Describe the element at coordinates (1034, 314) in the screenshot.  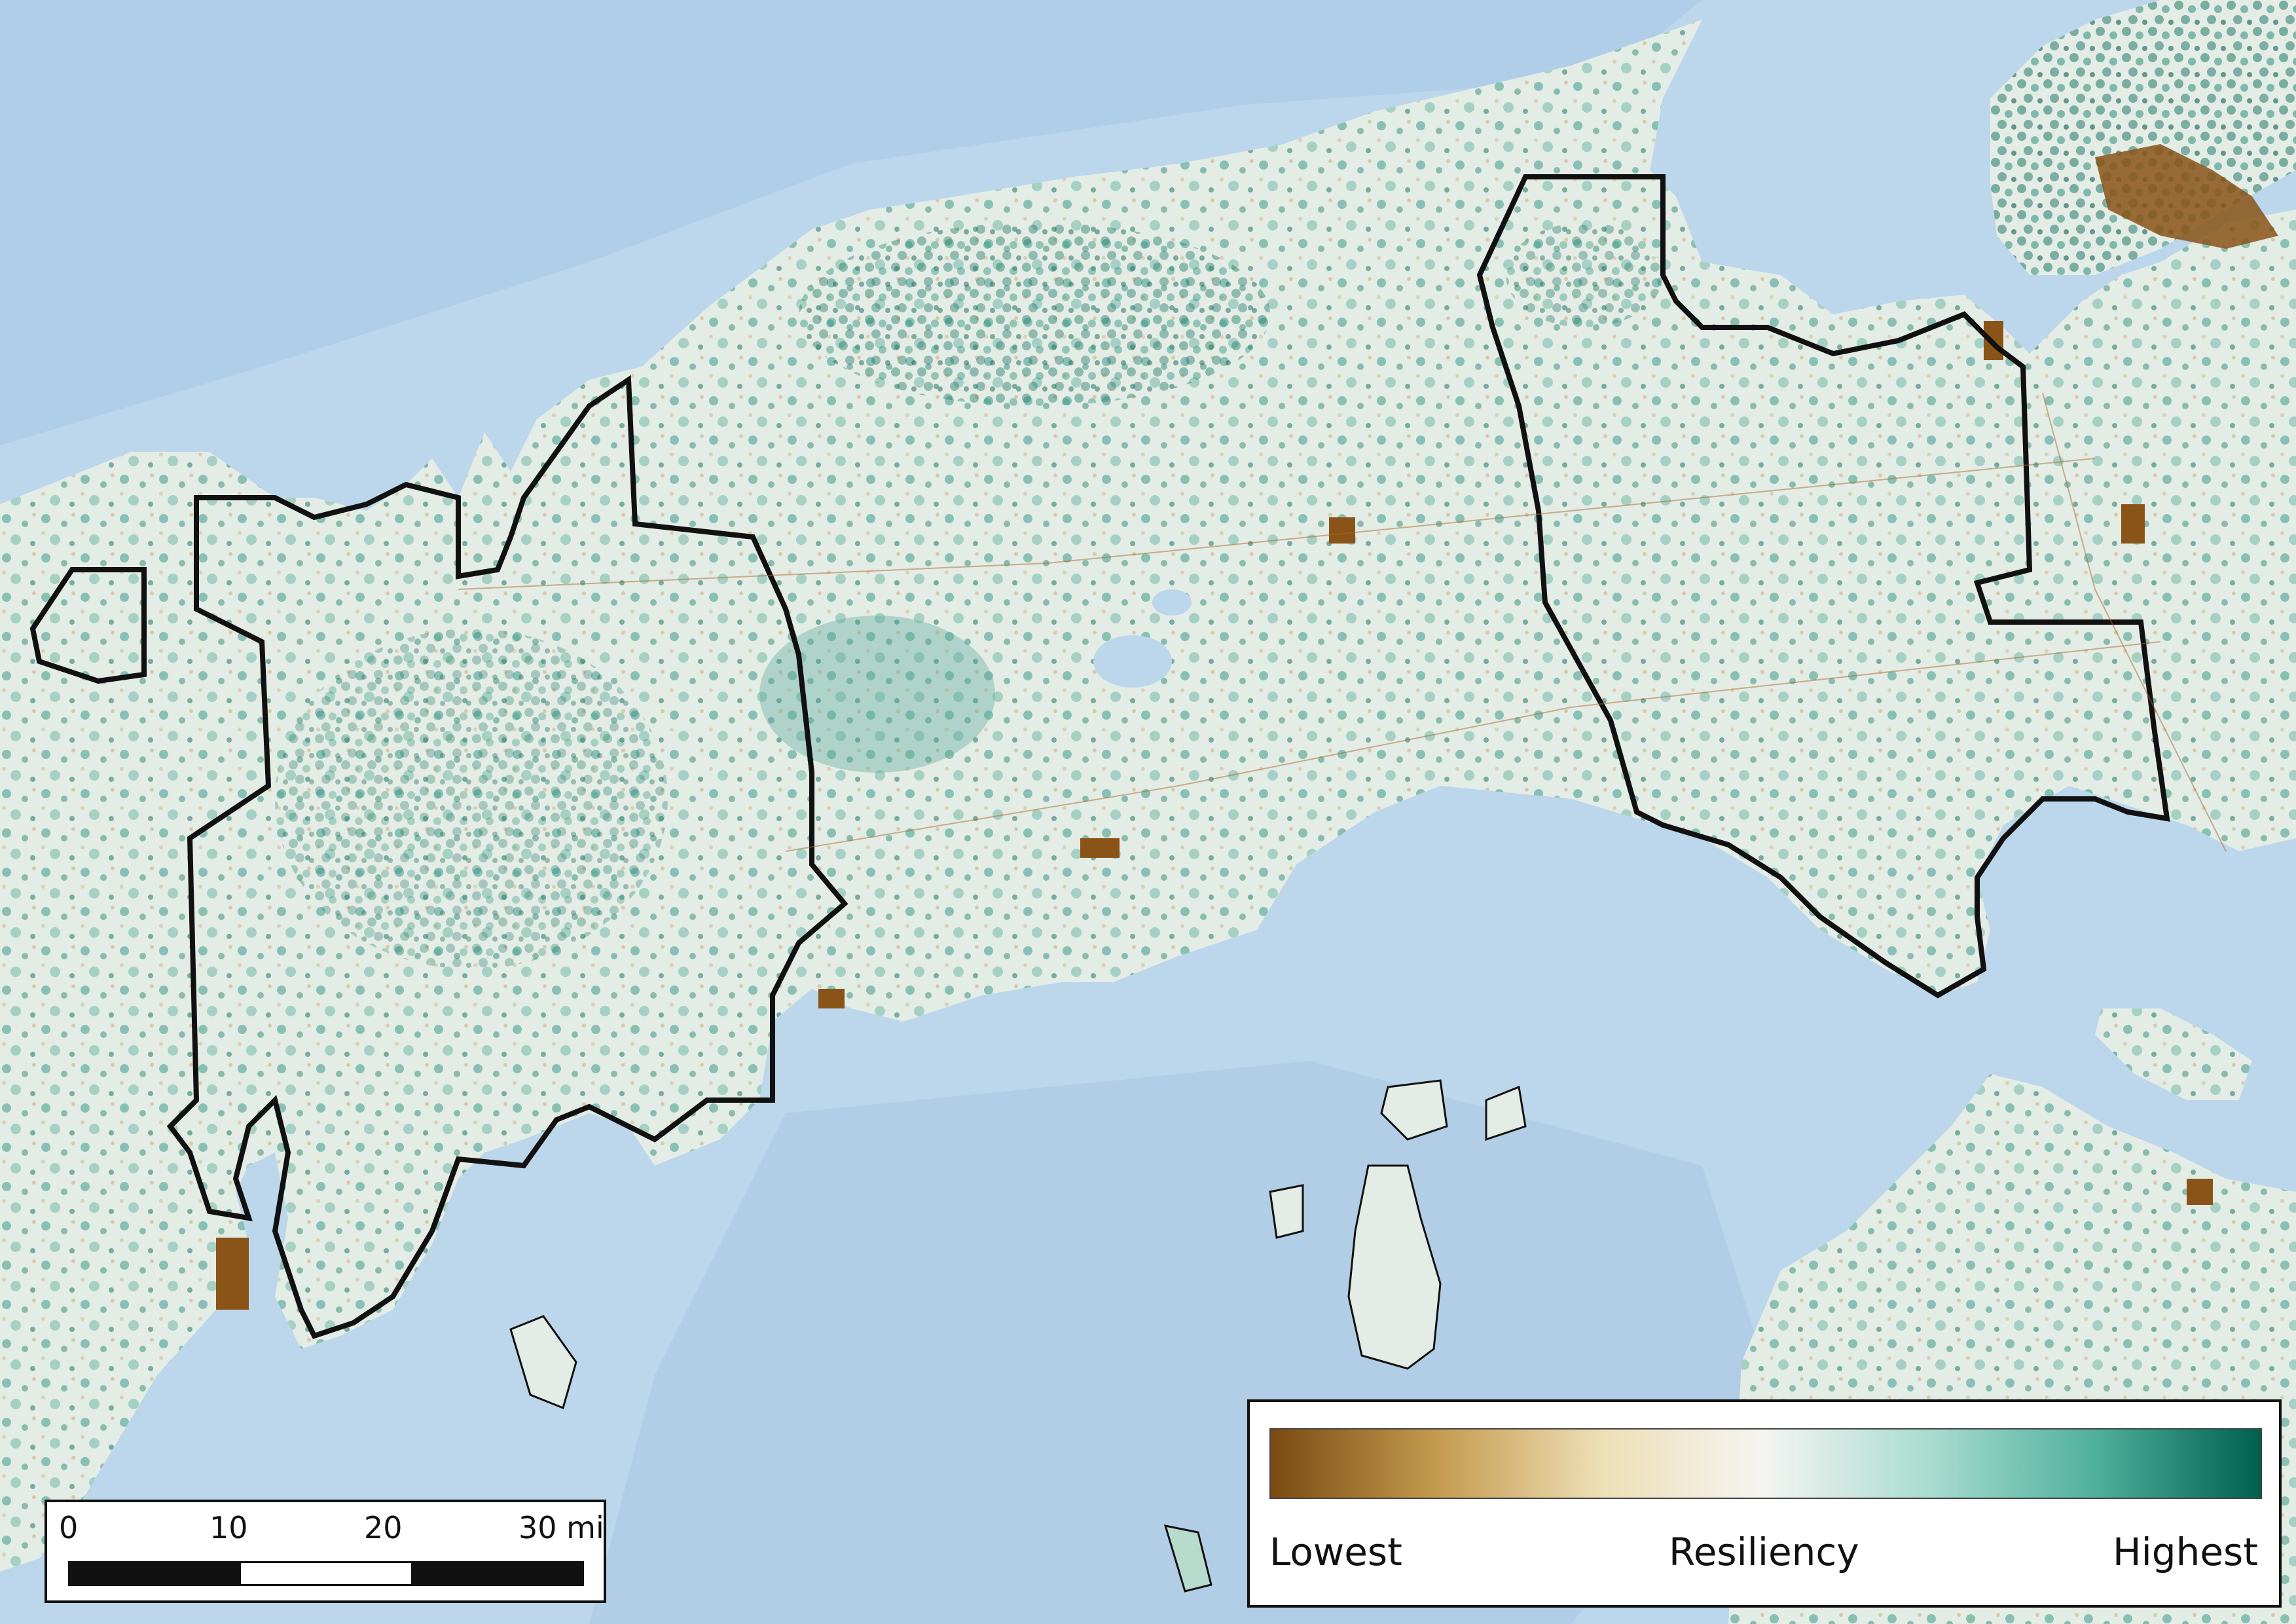
I see `resilient-area-north` at that location.